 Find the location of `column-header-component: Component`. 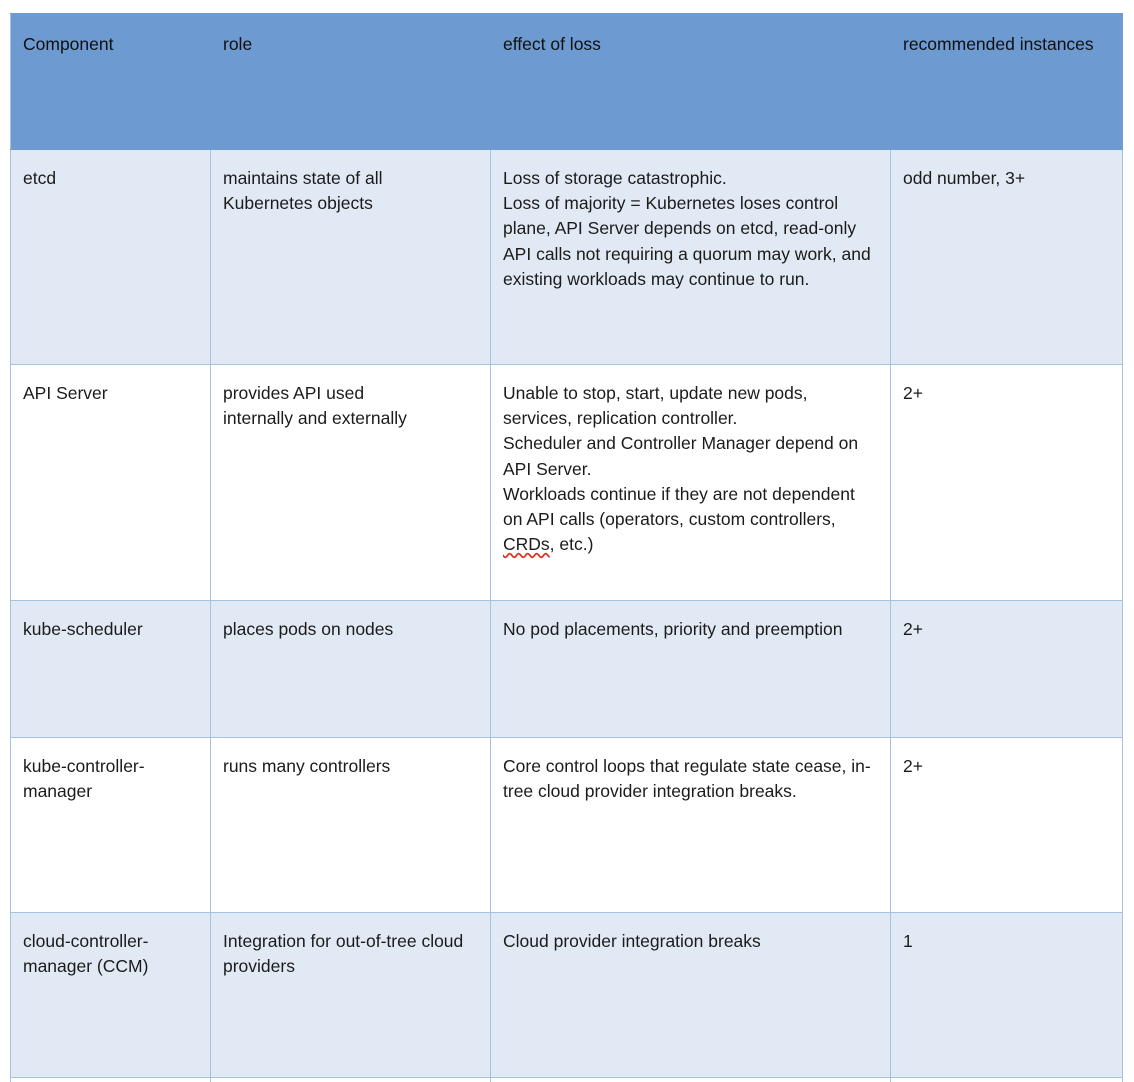

column-header-component: Component is located at coordinates (110, 81).